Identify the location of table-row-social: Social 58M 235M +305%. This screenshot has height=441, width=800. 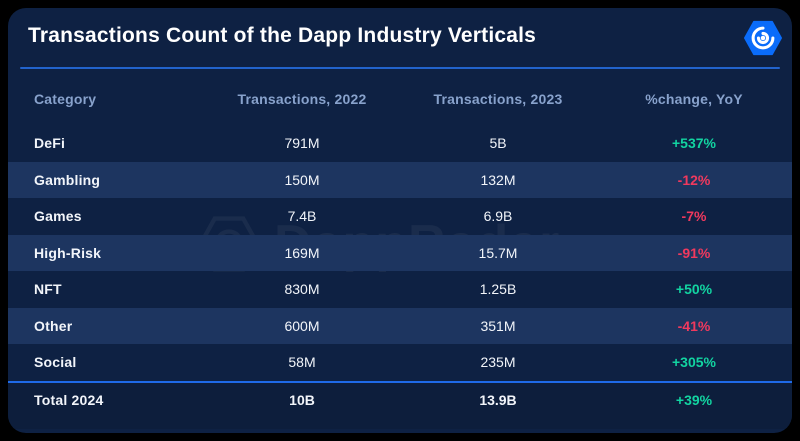
(400, 362).